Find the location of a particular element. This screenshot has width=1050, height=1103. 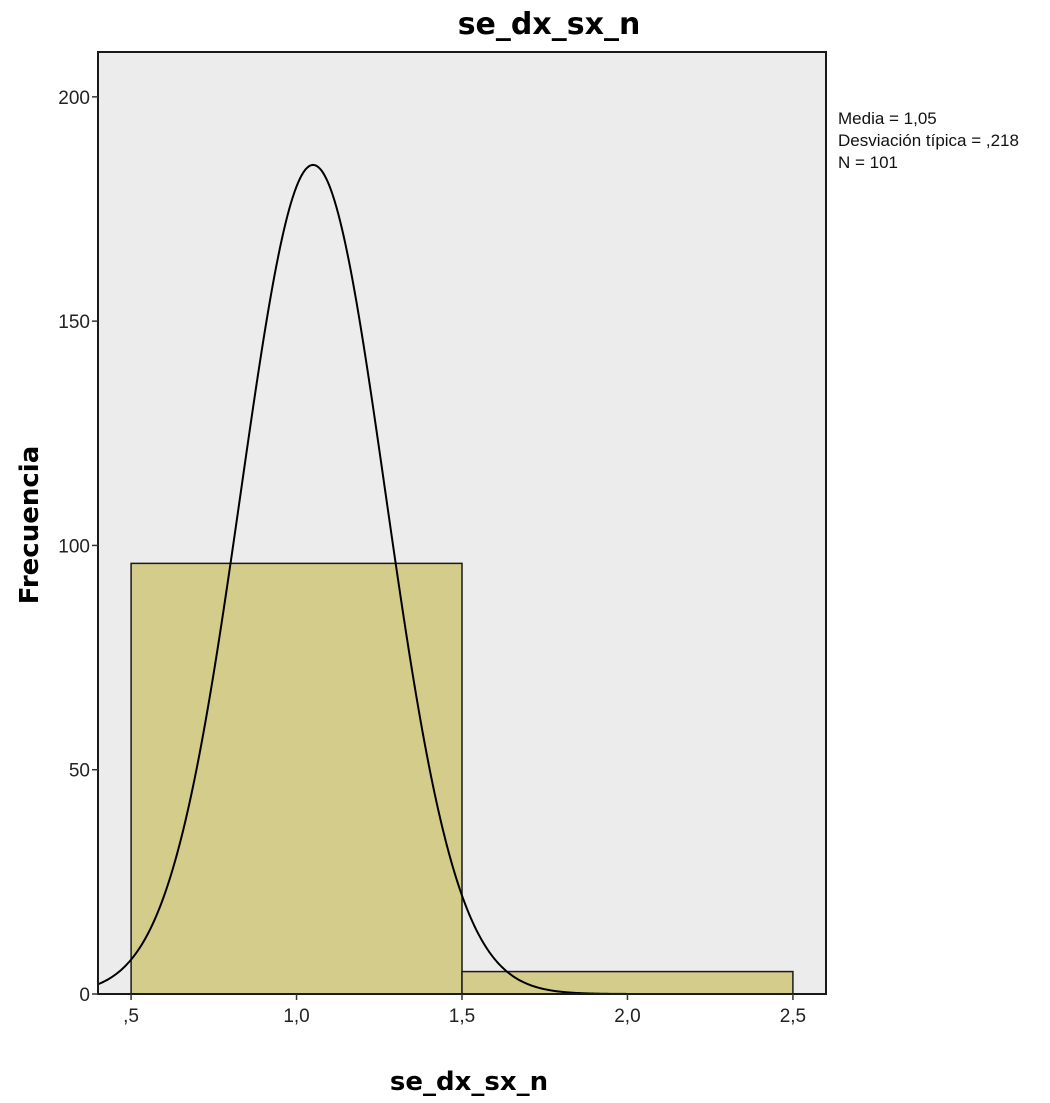

x-tick-label: 1,5 is located at coordinates (462, 1016).